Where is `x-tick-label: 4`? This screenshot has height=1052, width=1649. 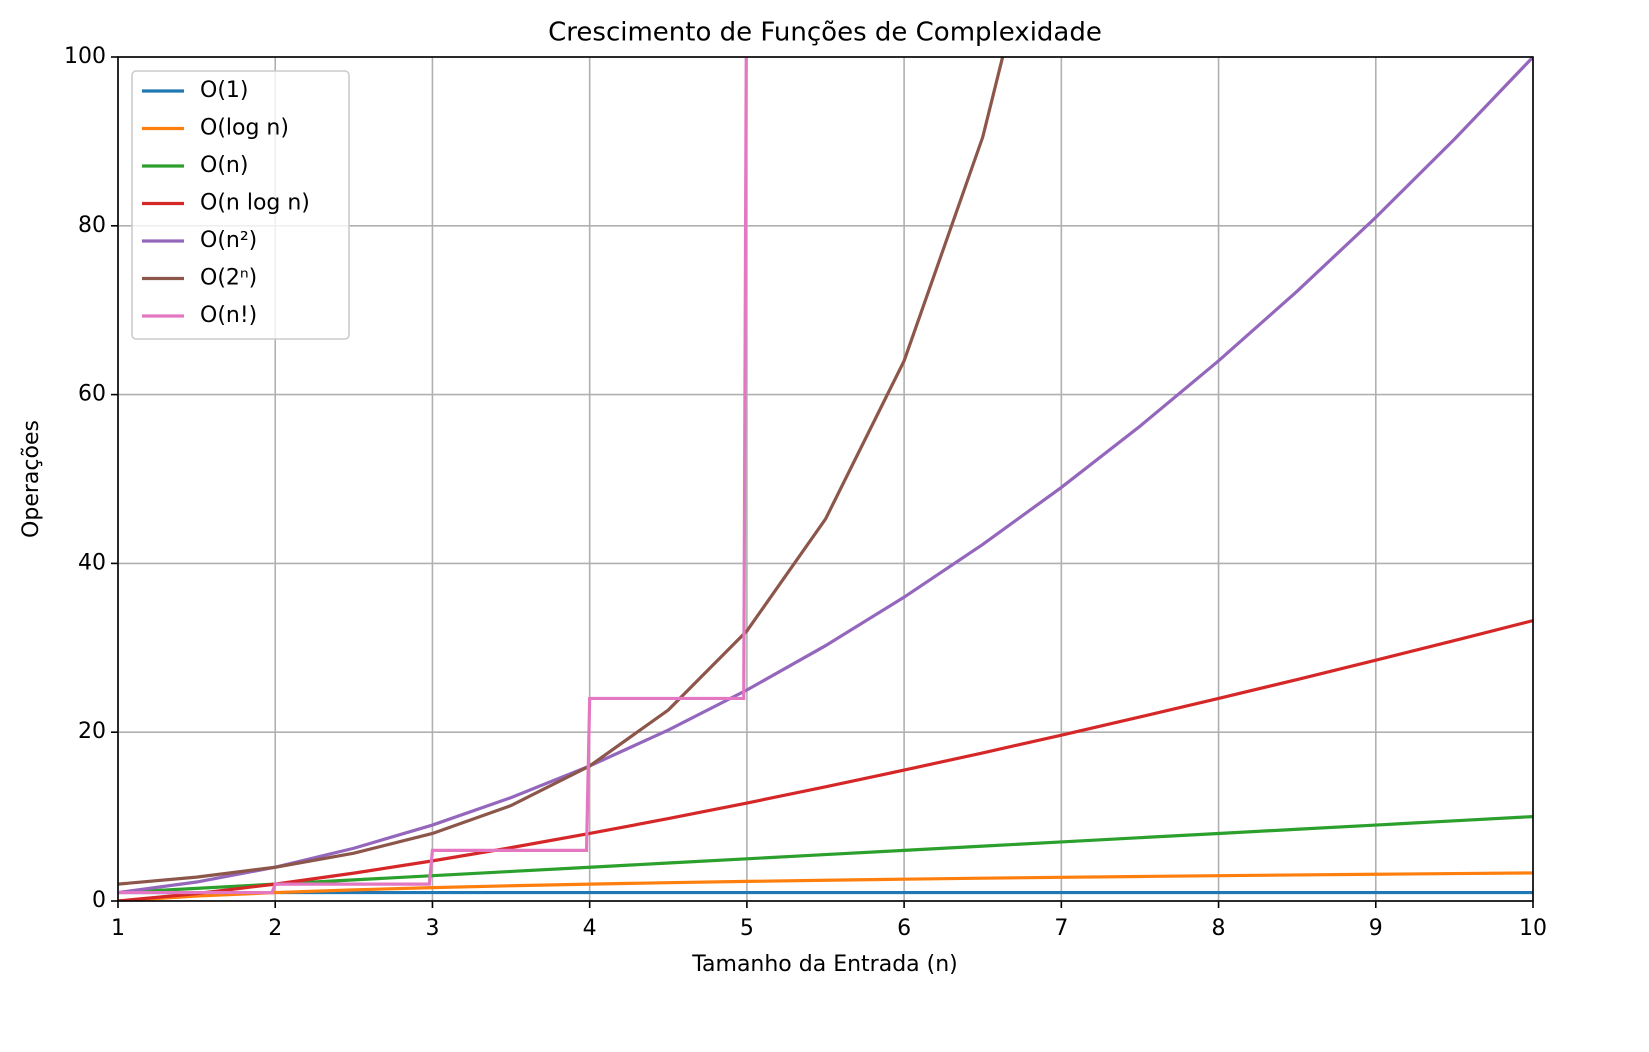 x-tick-label: 4 is located at coordinates (590, 928).